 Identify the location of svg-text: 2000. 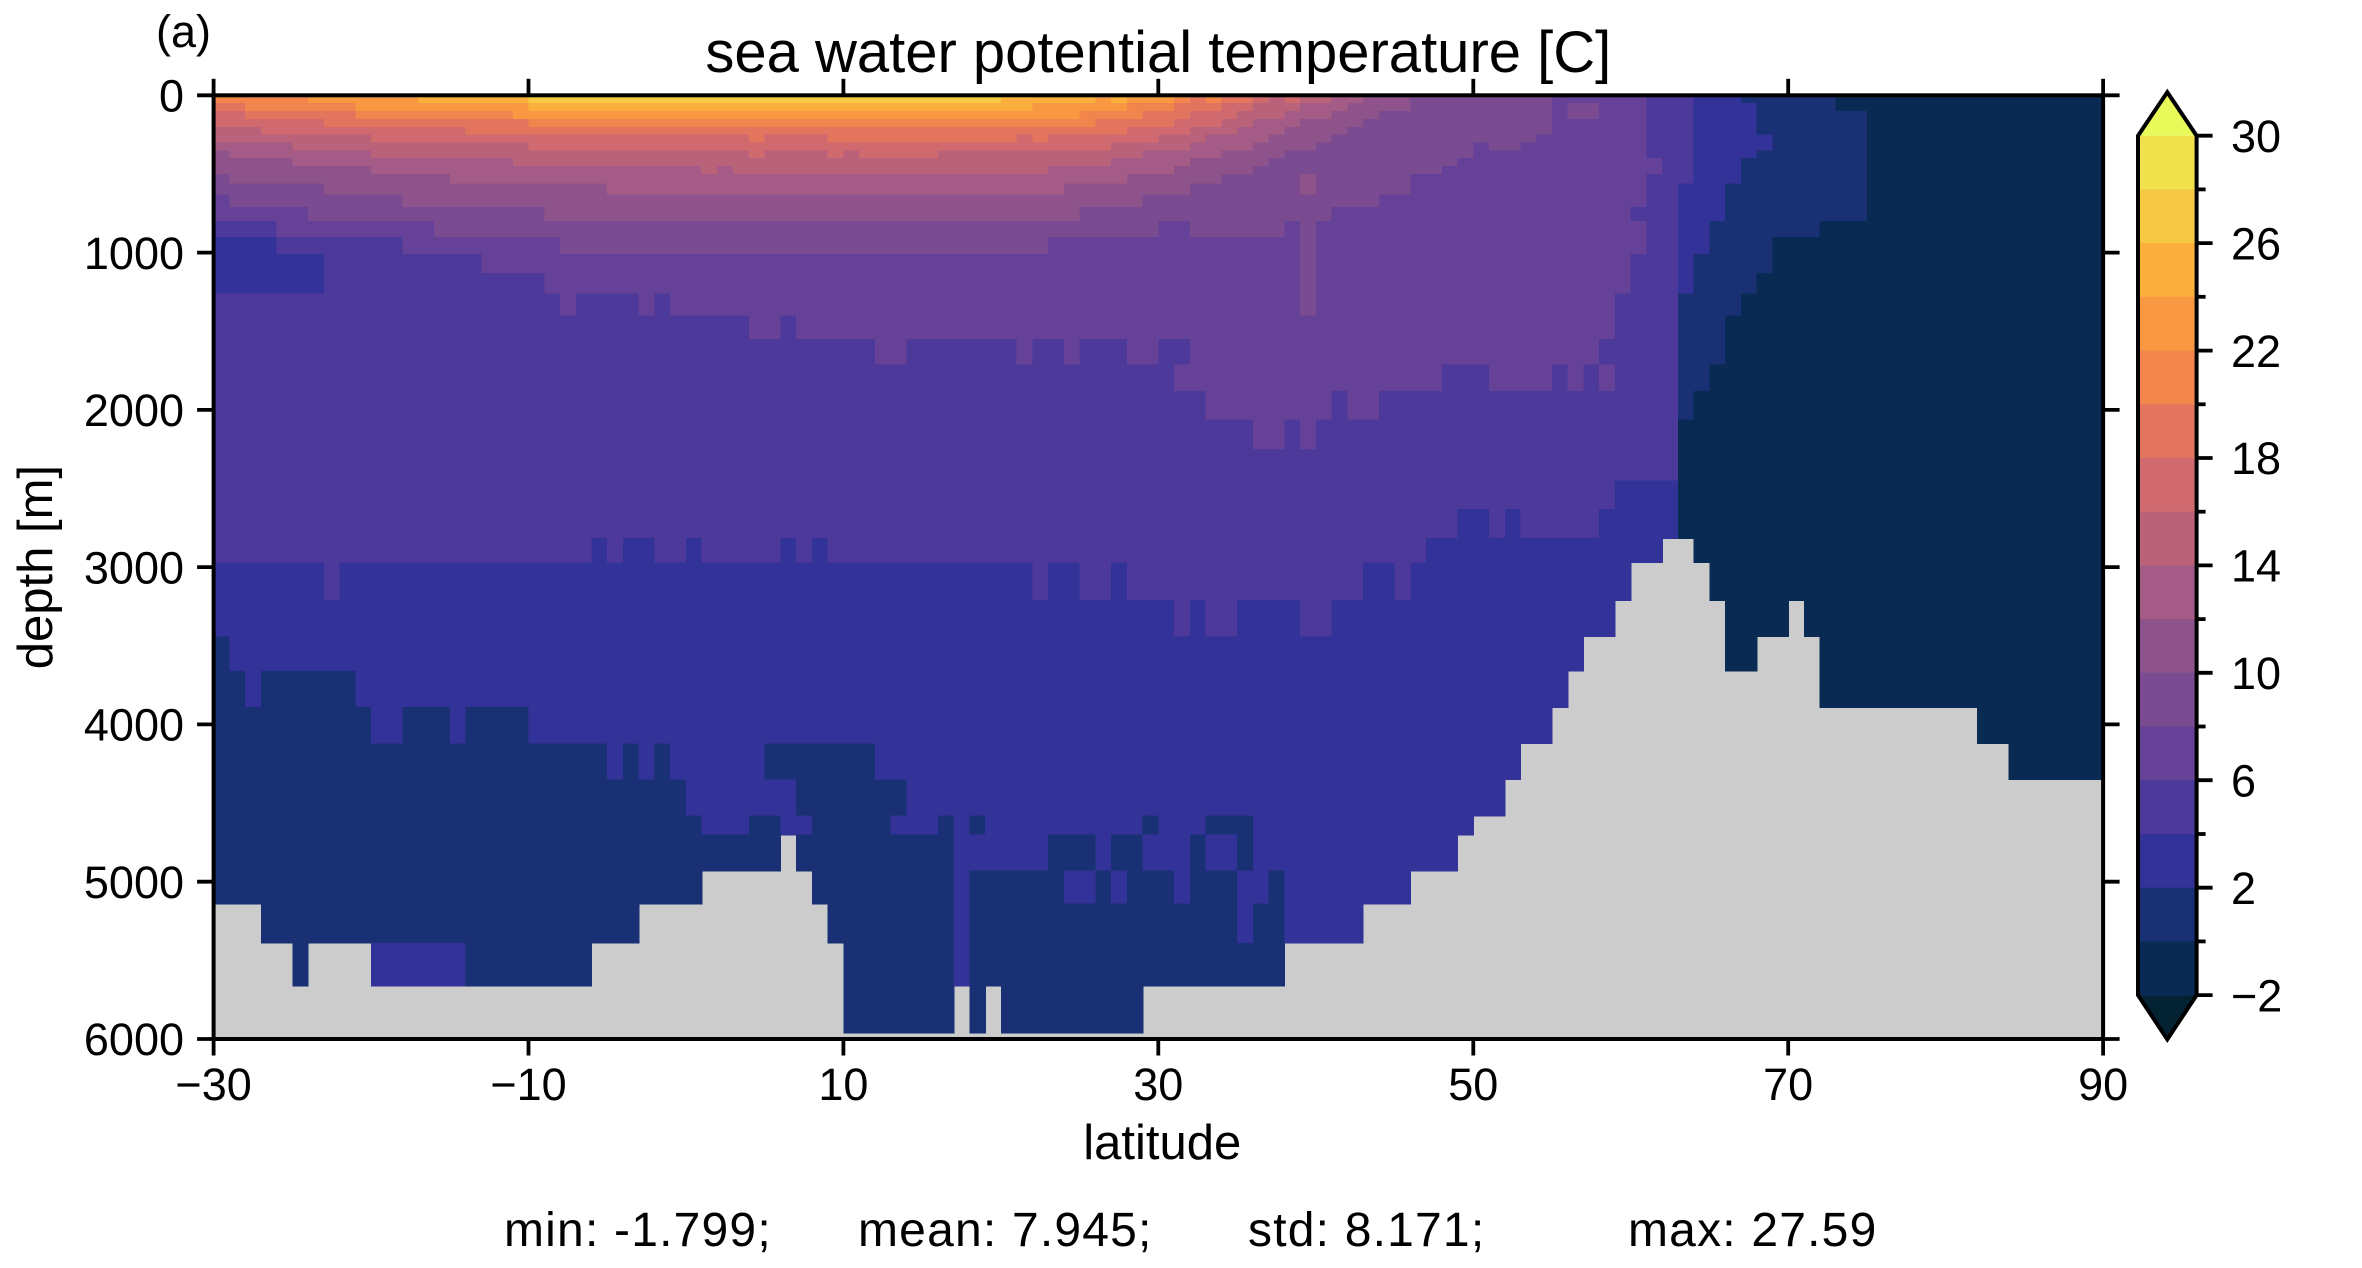
(134, 410).